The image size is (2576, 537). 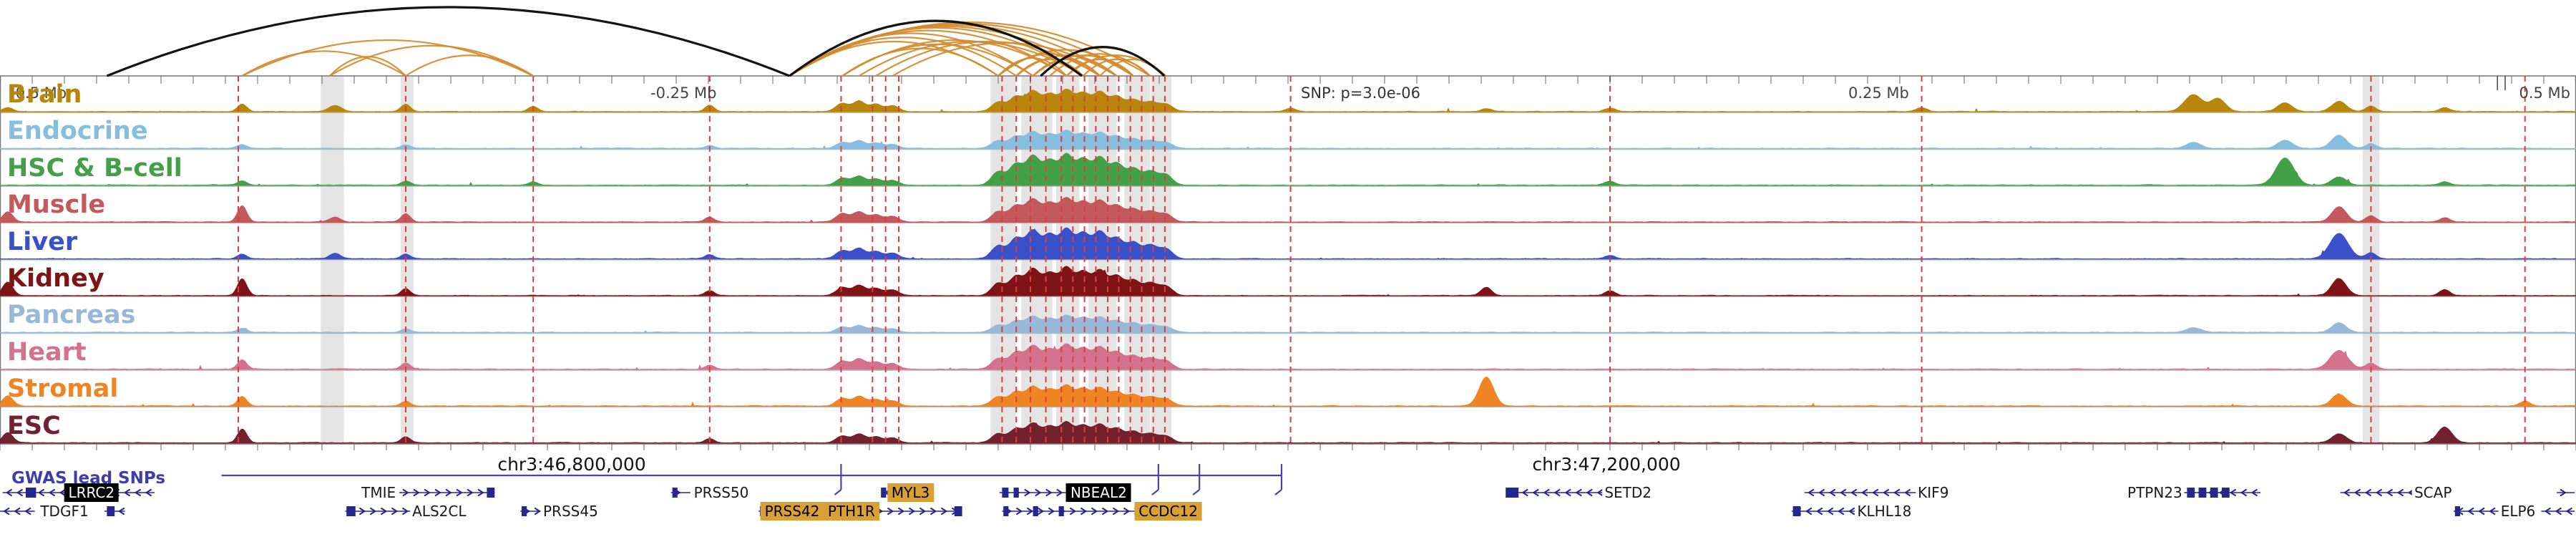 I want to click on gene-label-tdgf1: TDGF1, so click(x=64, y=511).